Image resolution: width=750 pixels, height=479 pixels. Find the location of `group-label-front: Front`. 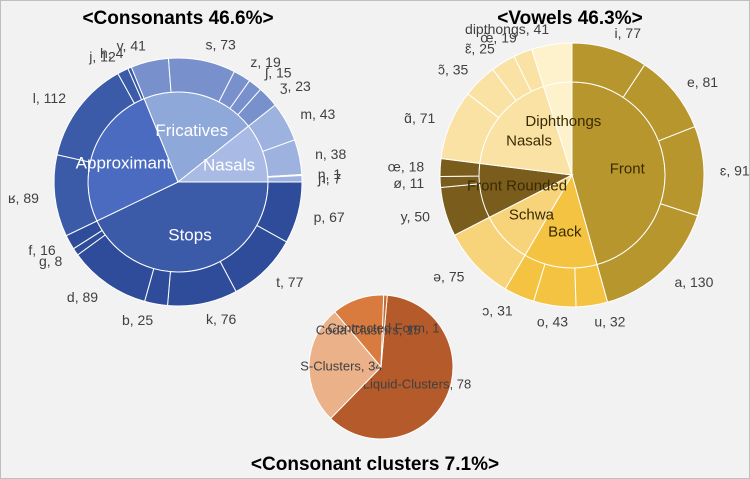

group-label-front: Front is located at coordinates (628, 168).